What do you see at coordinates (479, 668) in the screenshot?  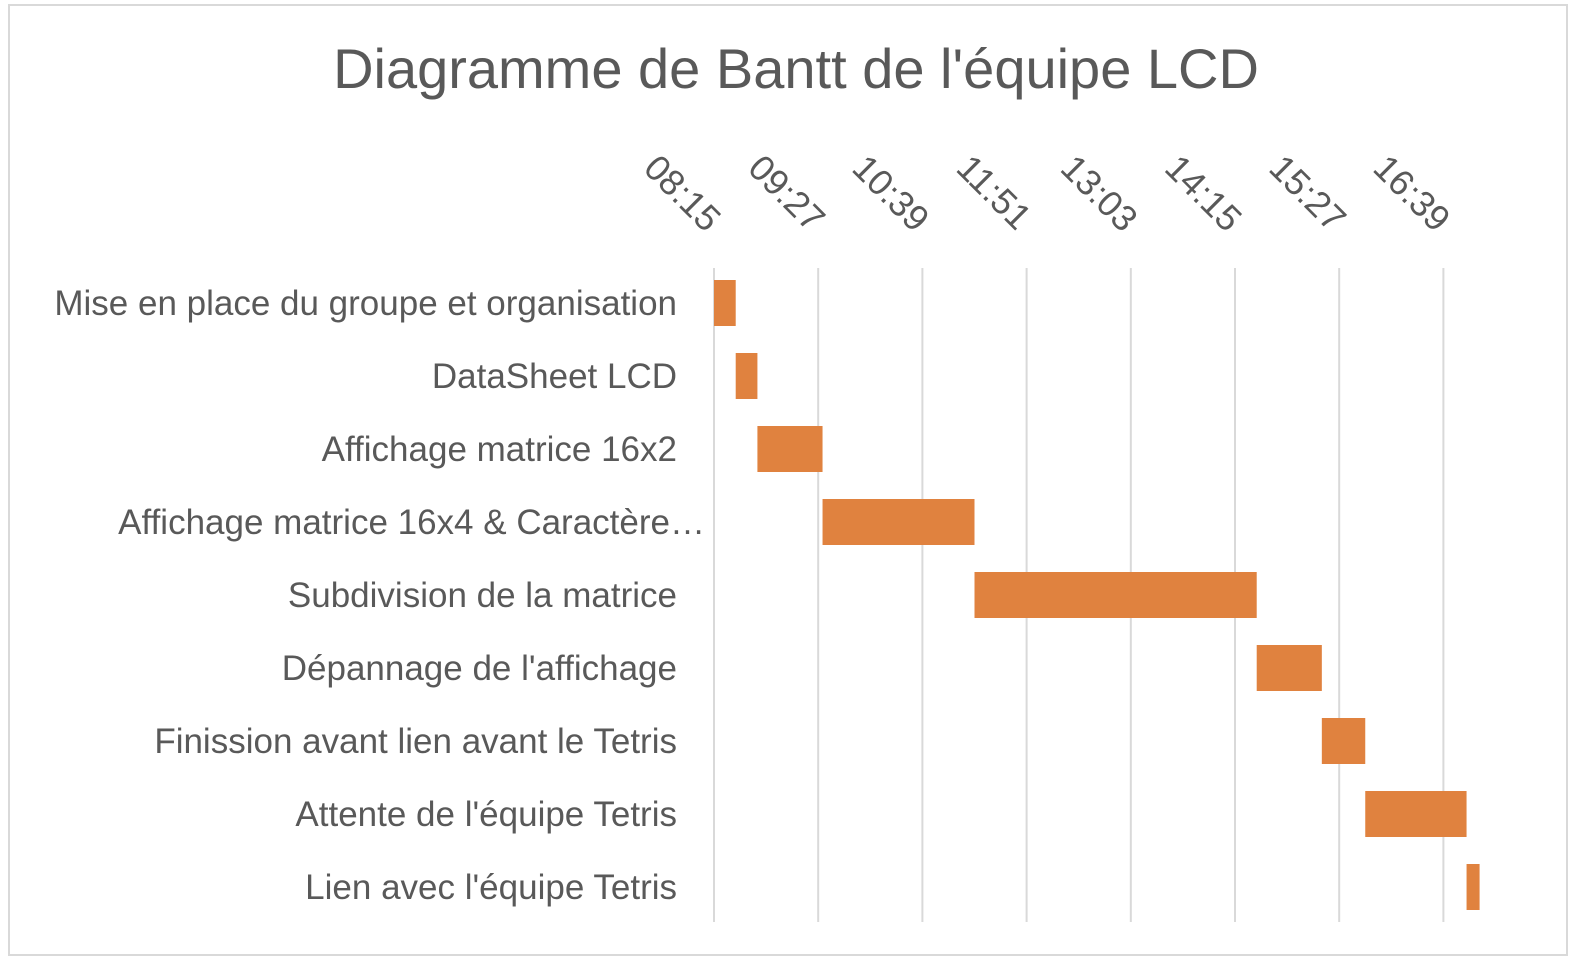 I see `category-label: Dépannage de l'affichage` at bounding box center [479, 668].